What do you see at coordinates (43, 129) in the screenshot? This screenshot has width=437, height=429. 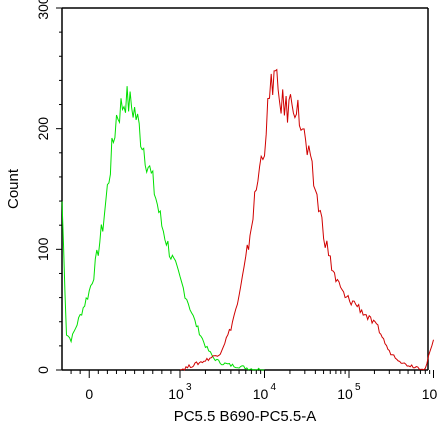 I see `y-tick-label: 200` at bounding box center [43, 129].